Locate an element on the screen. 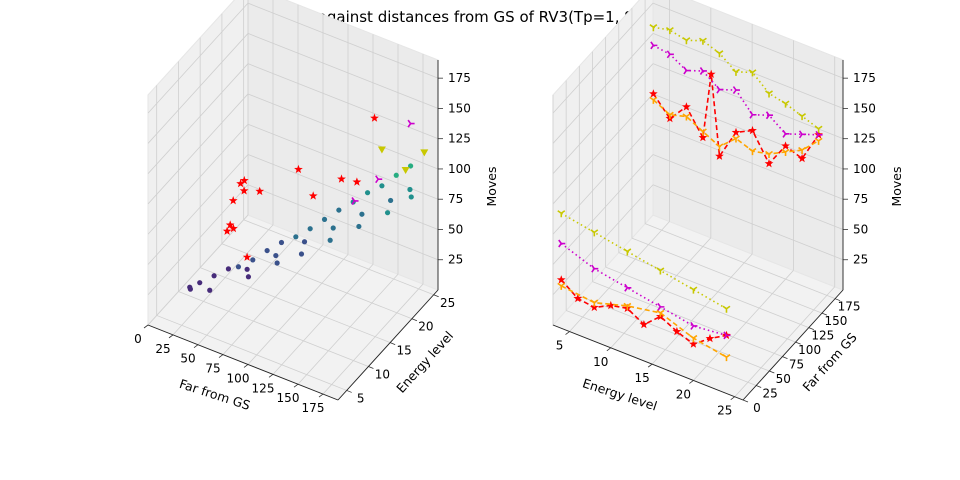 The height and width of the screenshot is (480, 960). y-tick-label: 15 is located at coordinates (404, 351).